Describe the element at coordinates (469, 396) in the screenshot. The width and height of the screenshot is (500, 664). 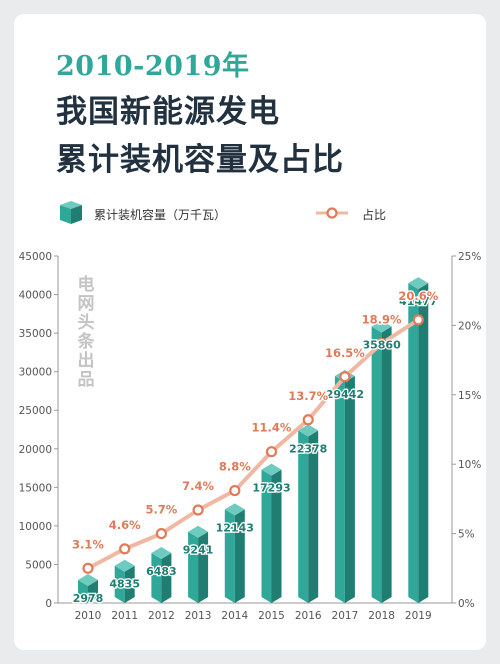
I see `y-right-tick-label: 15%` at that location.